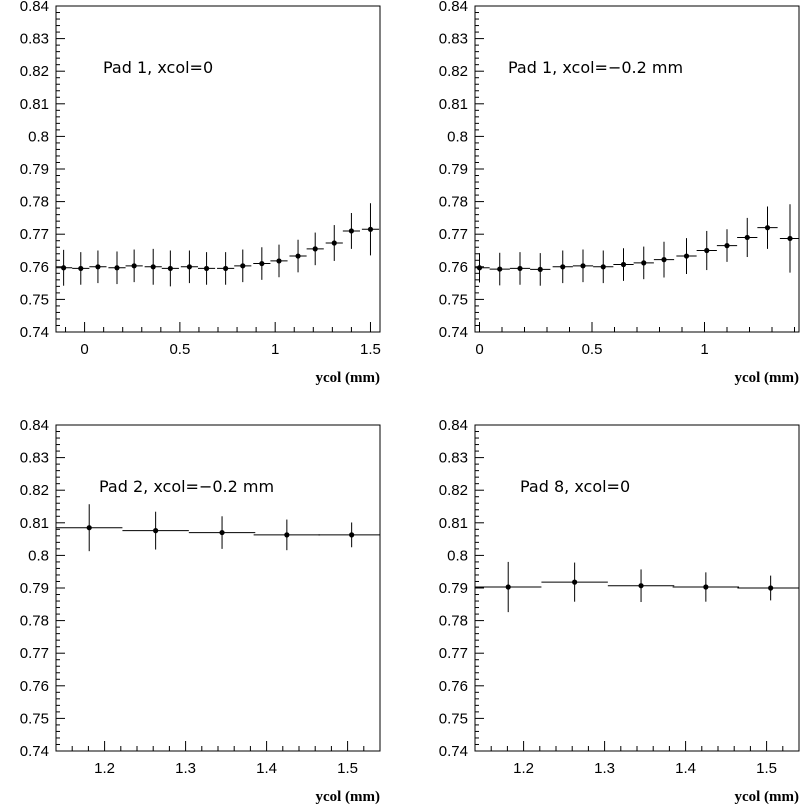 Image resolution: width=800 pixels, height=807 pixels. I want to click on x-tick-label: 1.2, so click(523, 768).